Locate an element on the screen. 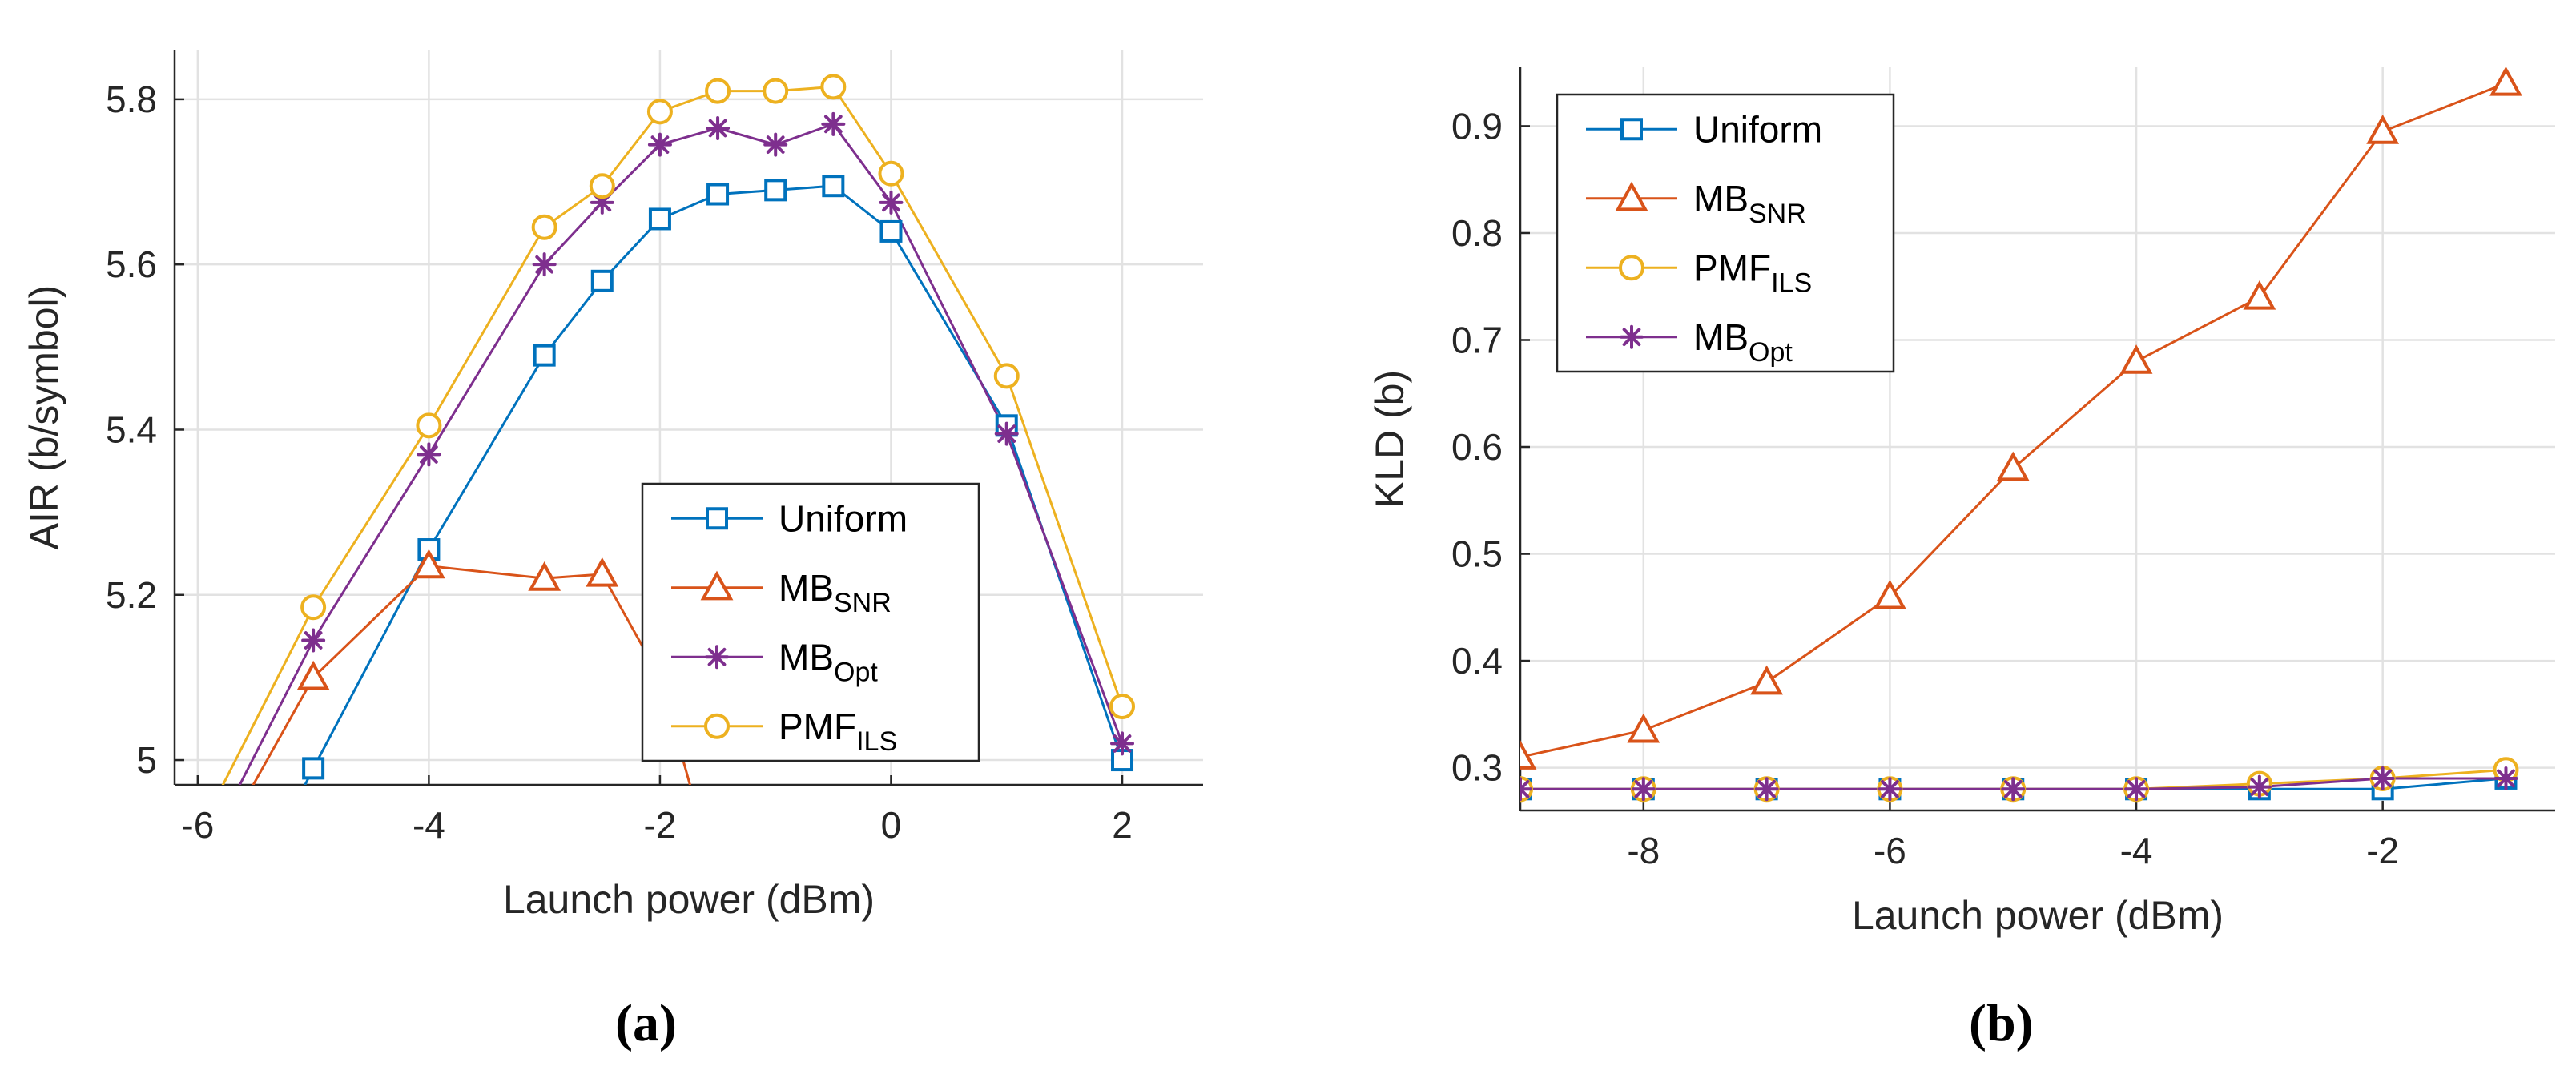 Image resolution: width=2576 pixels, height=1066 pixels. y-tick-label: 0.6 is located at coordinates (1477, 447).